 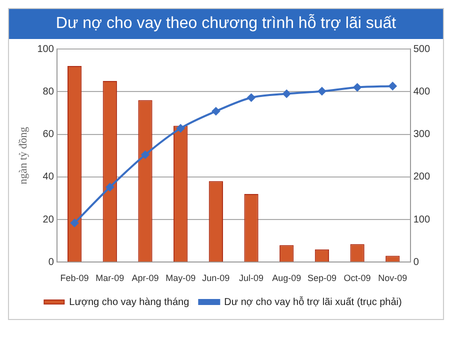 I want to click on y2-tick-label: 400, so click(x=421, y=92).